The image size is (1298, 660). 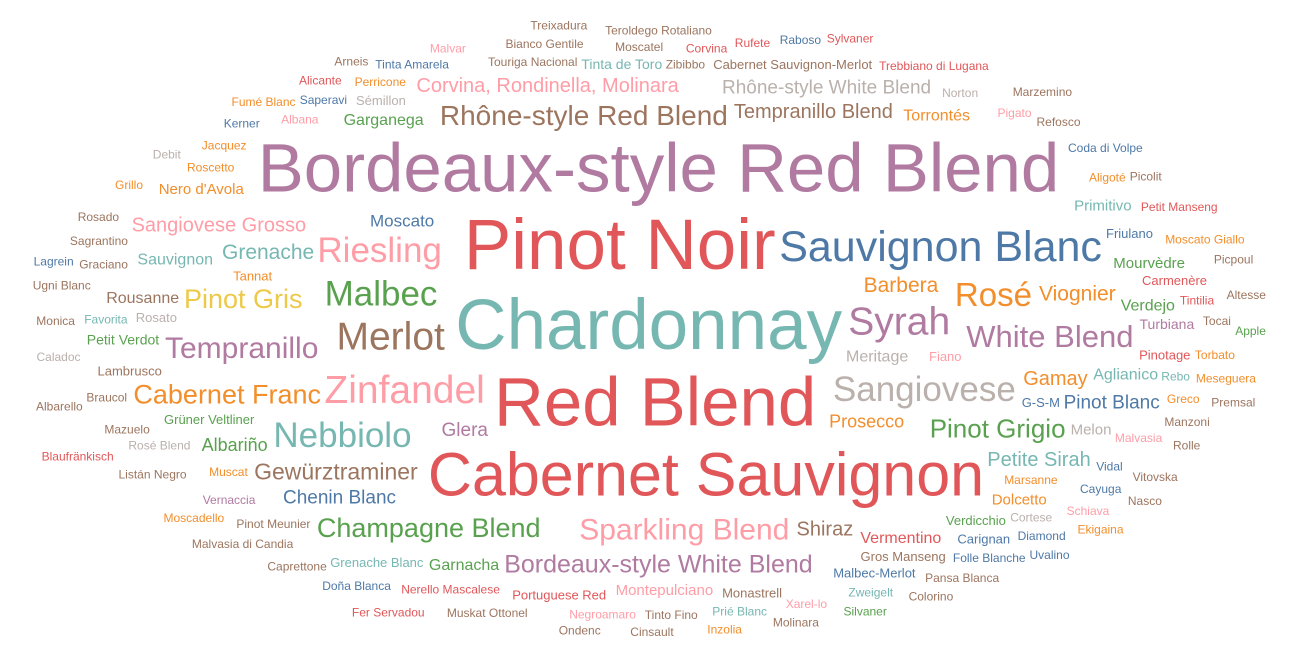 What do you see at coordinates (998, 428) in the screenshot?
I see `word-21: Pinot Grigio` at bounding box center [998, 428].